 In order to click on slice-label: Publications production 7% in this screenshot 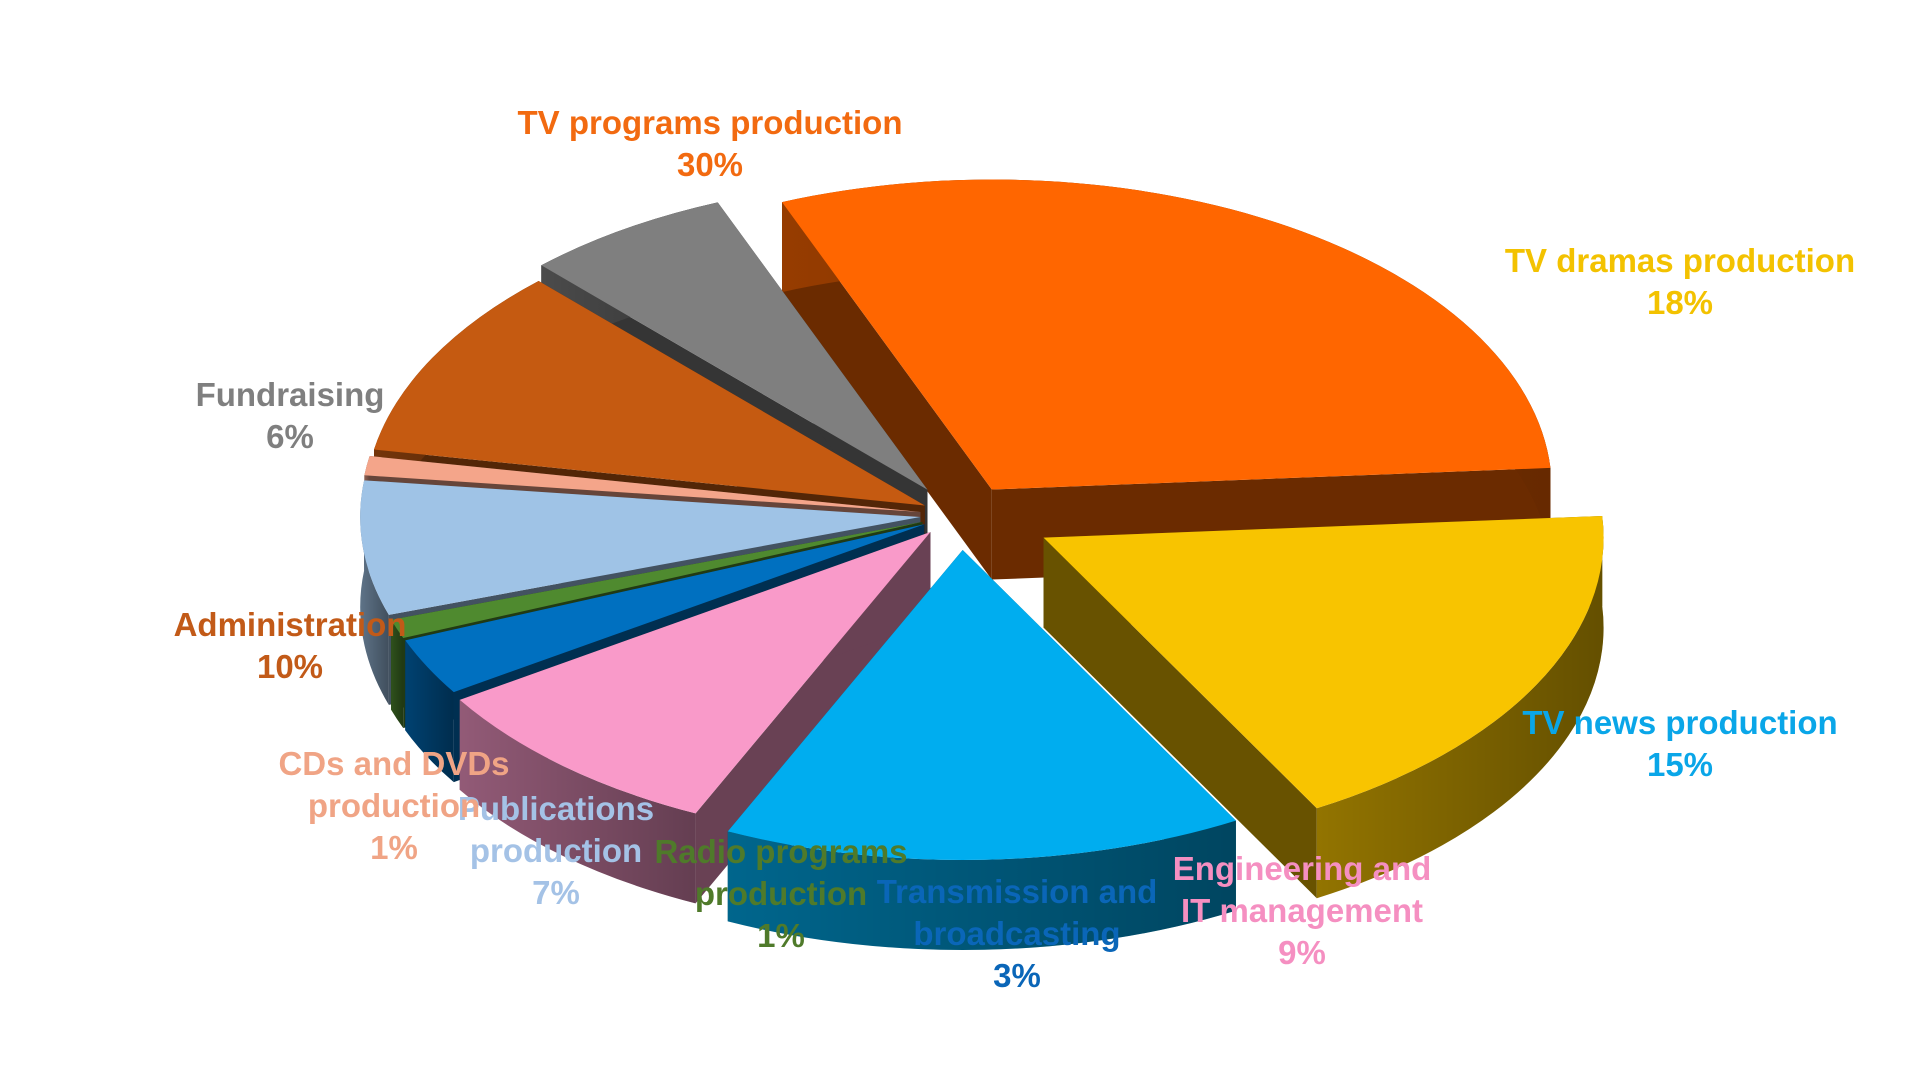, I will do `click(556, 850)`.